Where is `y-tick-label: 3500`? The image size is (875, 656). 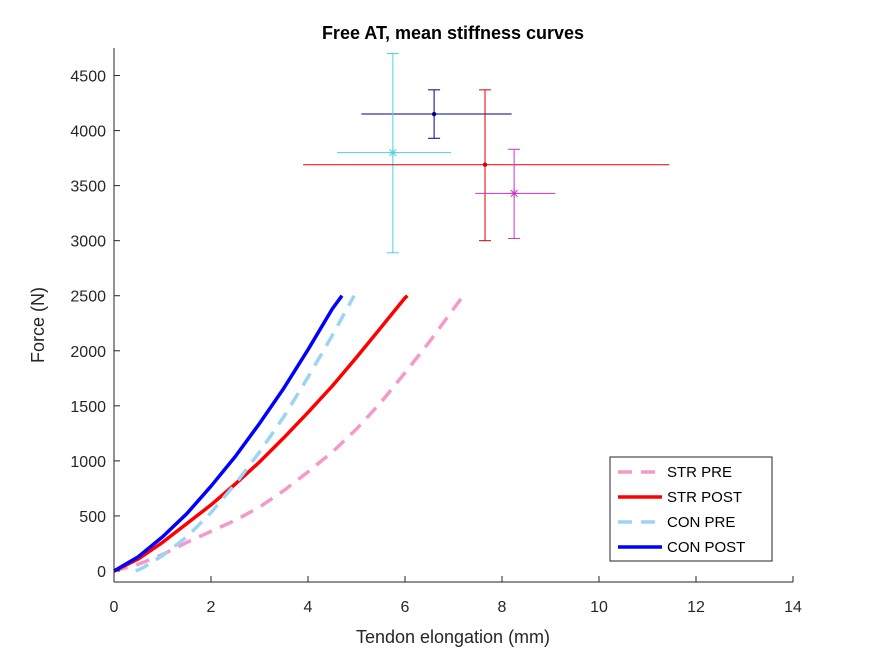 y-tick-label: 3500 is located at coordinates (88, 187).